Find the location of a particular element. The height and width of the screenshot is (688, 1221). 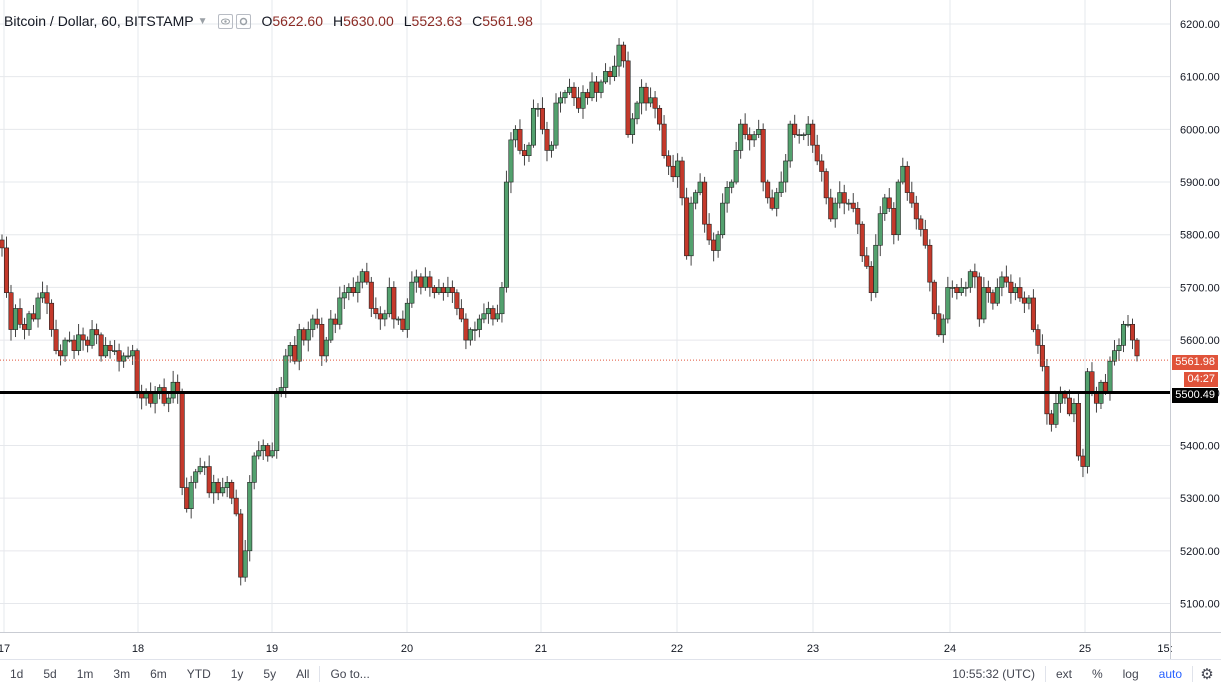

toolbar-right-group: 10:55:32 (UTC) ext % log auto ⚙ is located at coordinates (1081, 674).